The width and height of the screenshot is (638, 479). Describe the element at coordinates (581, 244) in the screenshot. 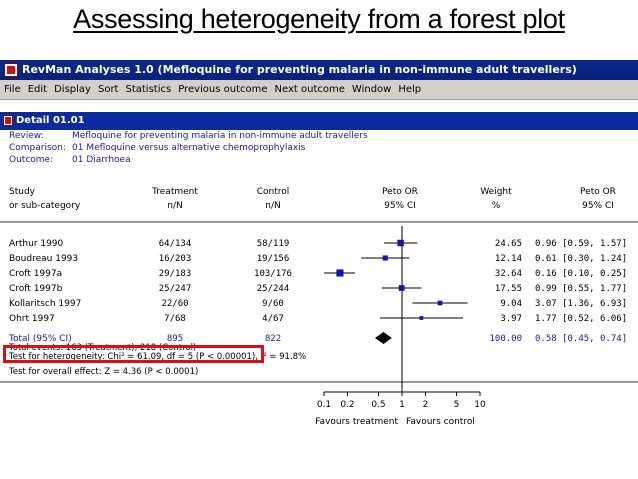

I see `or-value: 0.96 [0.59, 1.57]` at that location.